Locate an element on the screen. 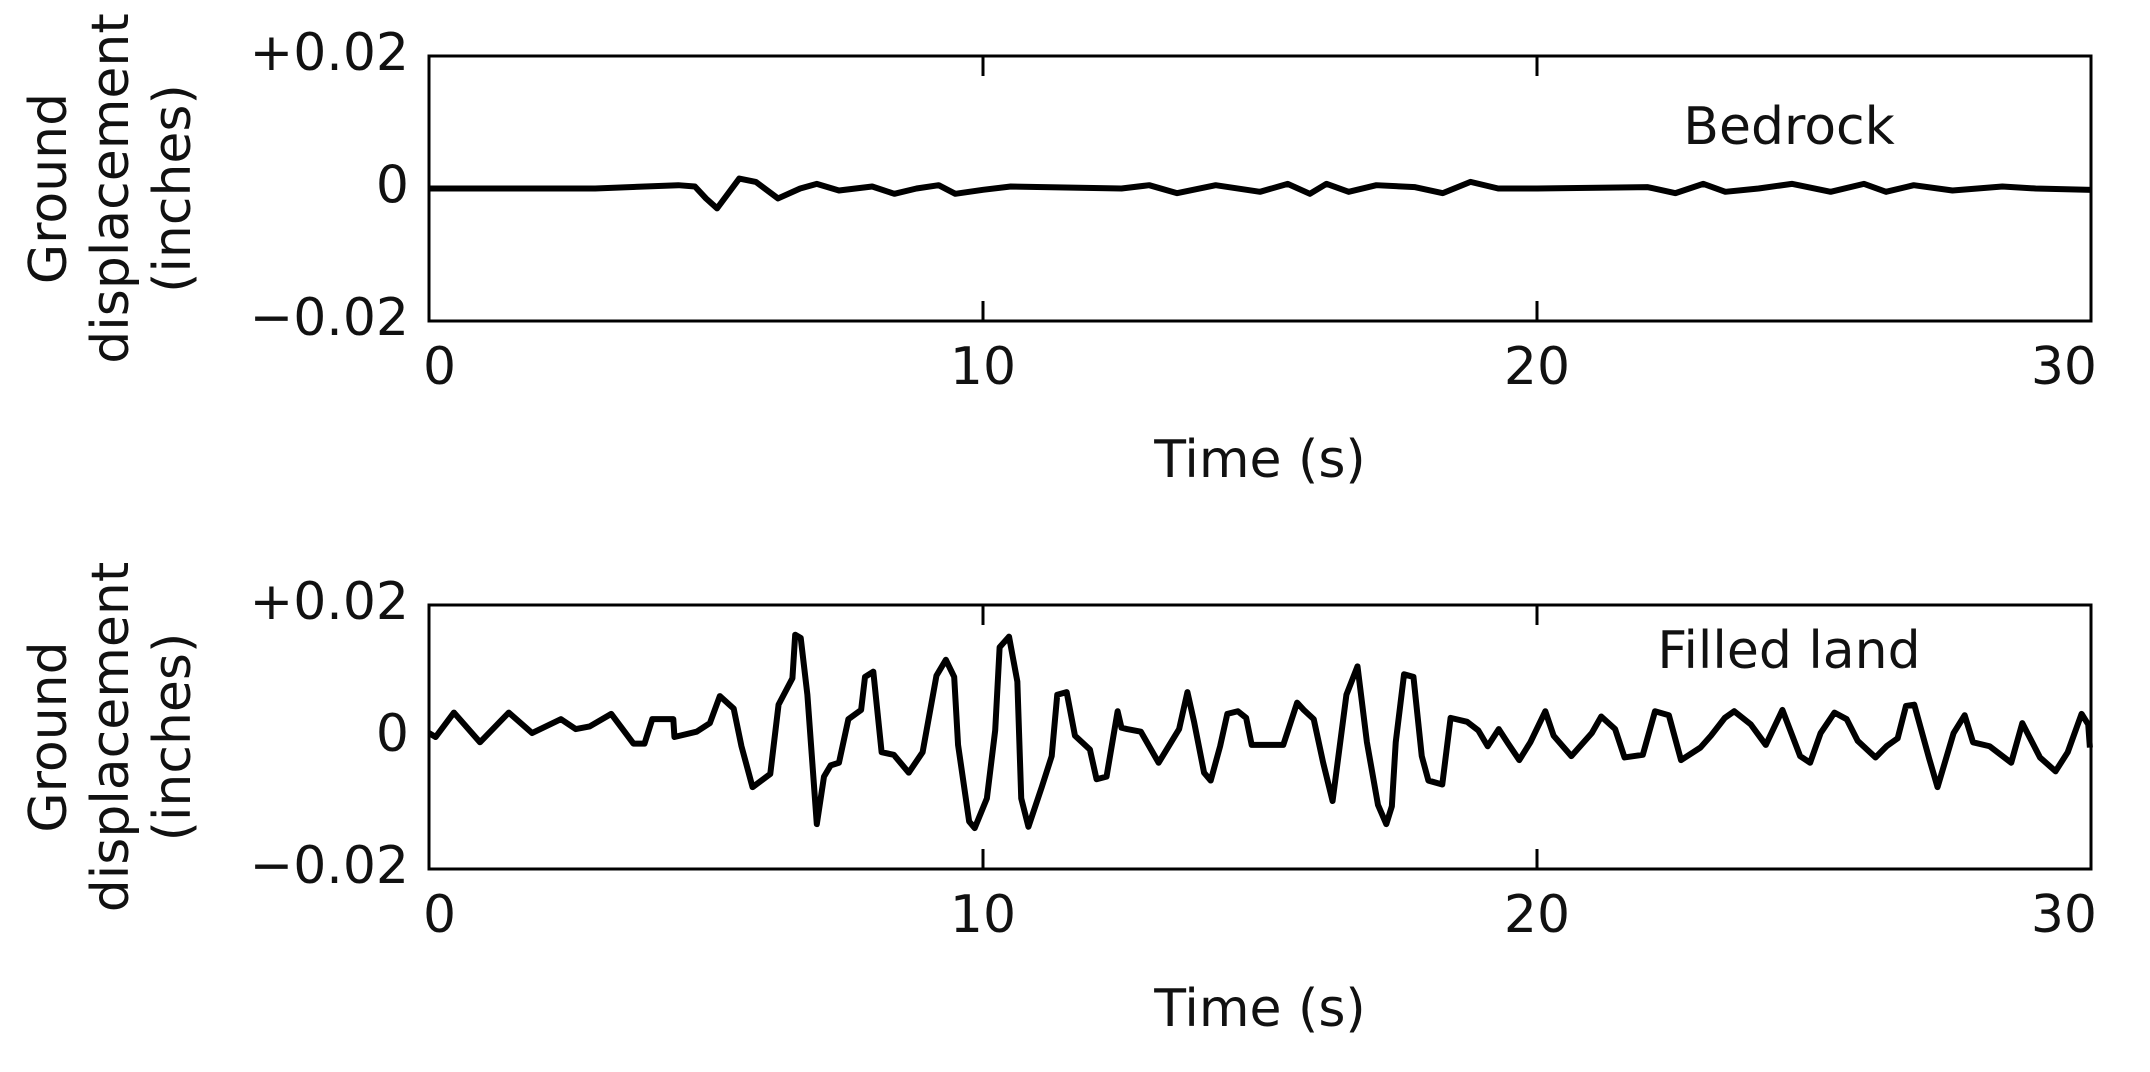 The width and height of the screenshot is (2150, 1072). annotation: Bedrock is located at coordinates (1788, 127).